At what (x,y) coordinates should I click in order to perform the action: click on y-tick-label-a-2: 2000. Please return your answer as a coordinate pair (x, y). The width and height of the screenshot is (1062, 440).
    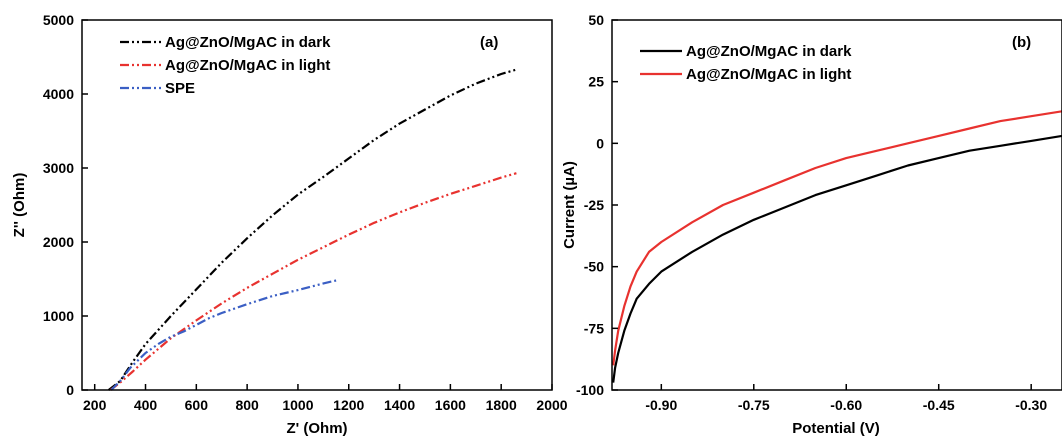
    Looking at the image, I should click on (58, 242).